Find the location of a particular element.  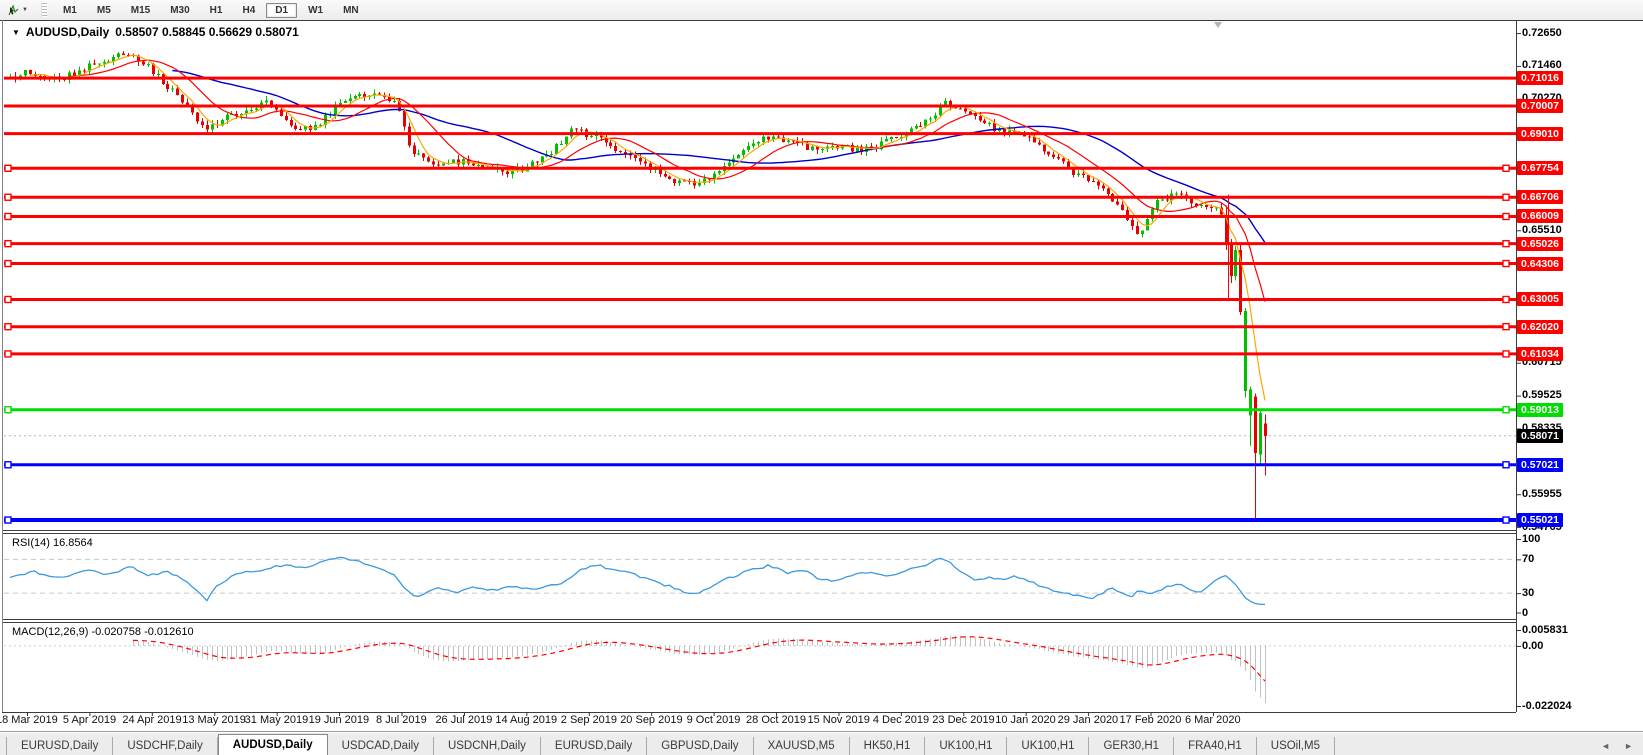

cursor-tool-button: ▼ is located at coordinates (17, 10).